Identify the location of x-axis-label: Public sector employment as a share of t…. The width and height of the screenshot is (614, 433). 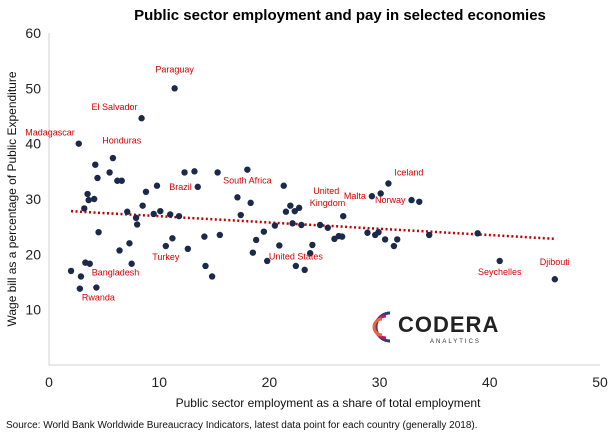
(328, 403).